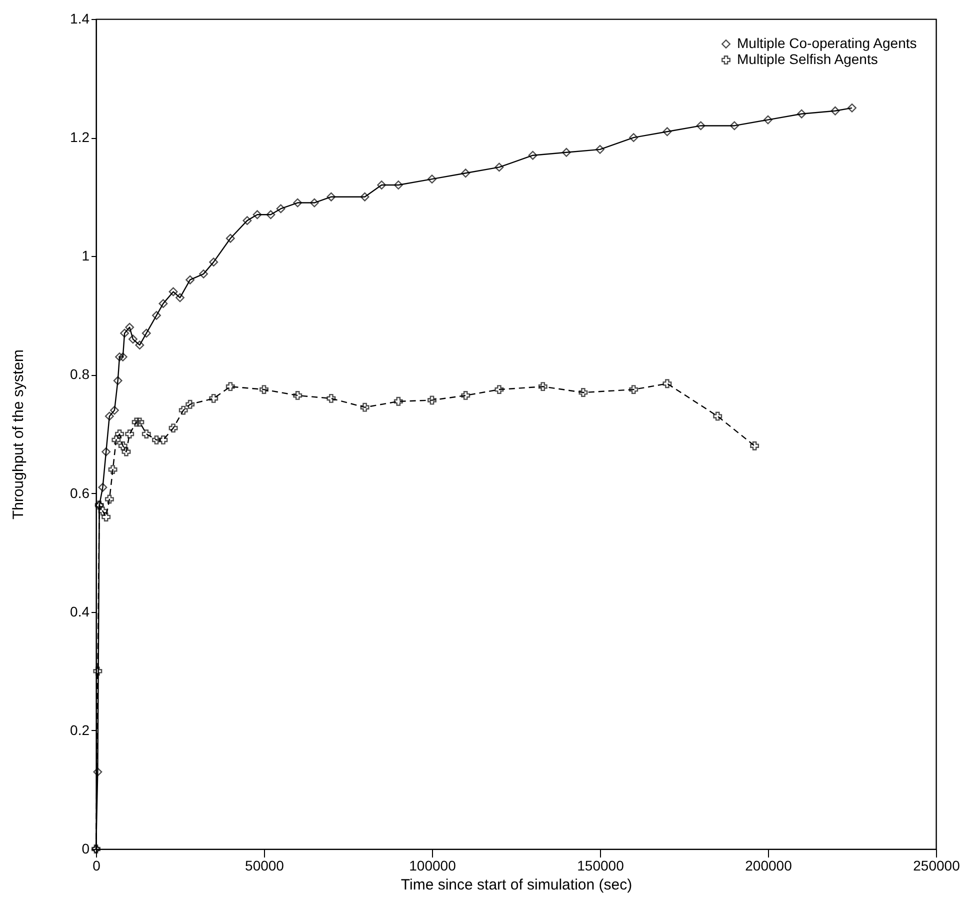 This screenshot has height=911, width=962. What do you see at coordinates (807, 59) in the screenshot?
I see `legend-label: Multiple Selfish Agents` at bounding box center [807, 59].